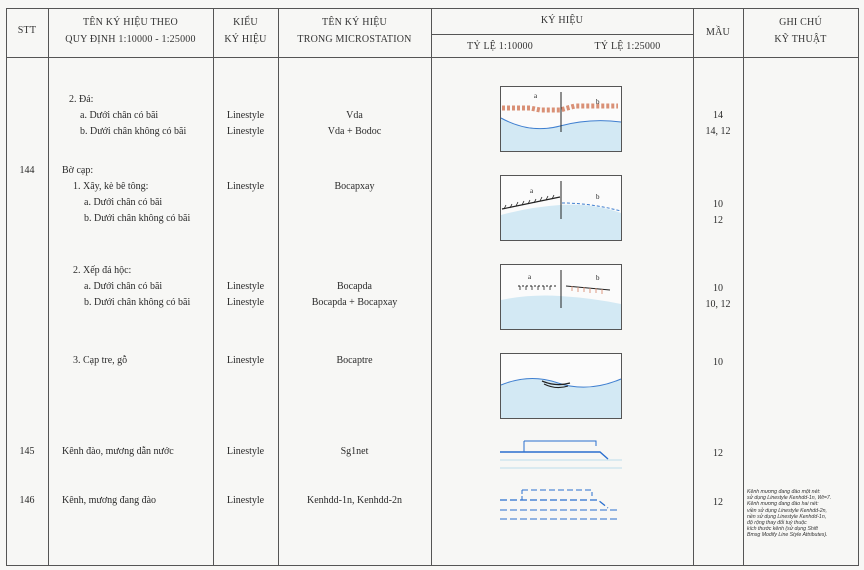  I want to click on row-tre-ms: Bocaptre, so click(354, 360).